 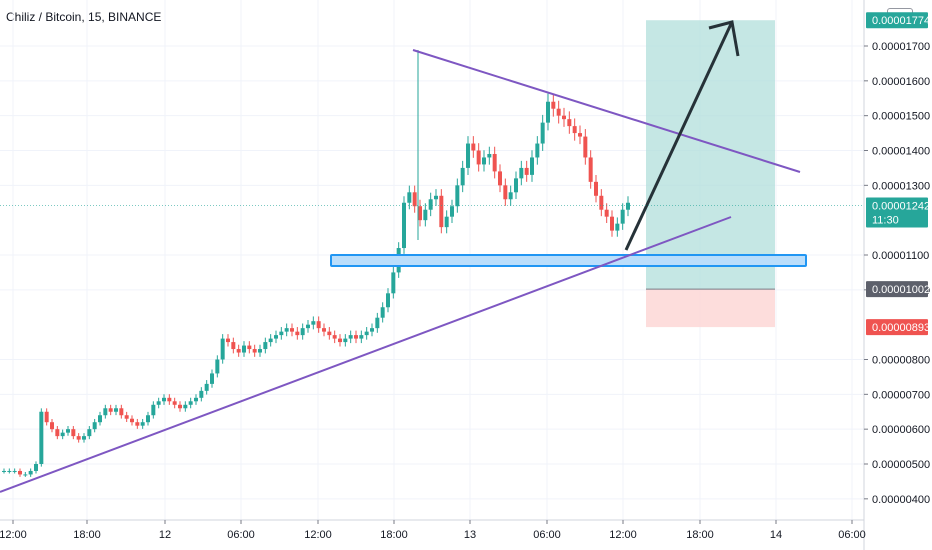 I want to click on support-zone, so click(x=568, y=260).